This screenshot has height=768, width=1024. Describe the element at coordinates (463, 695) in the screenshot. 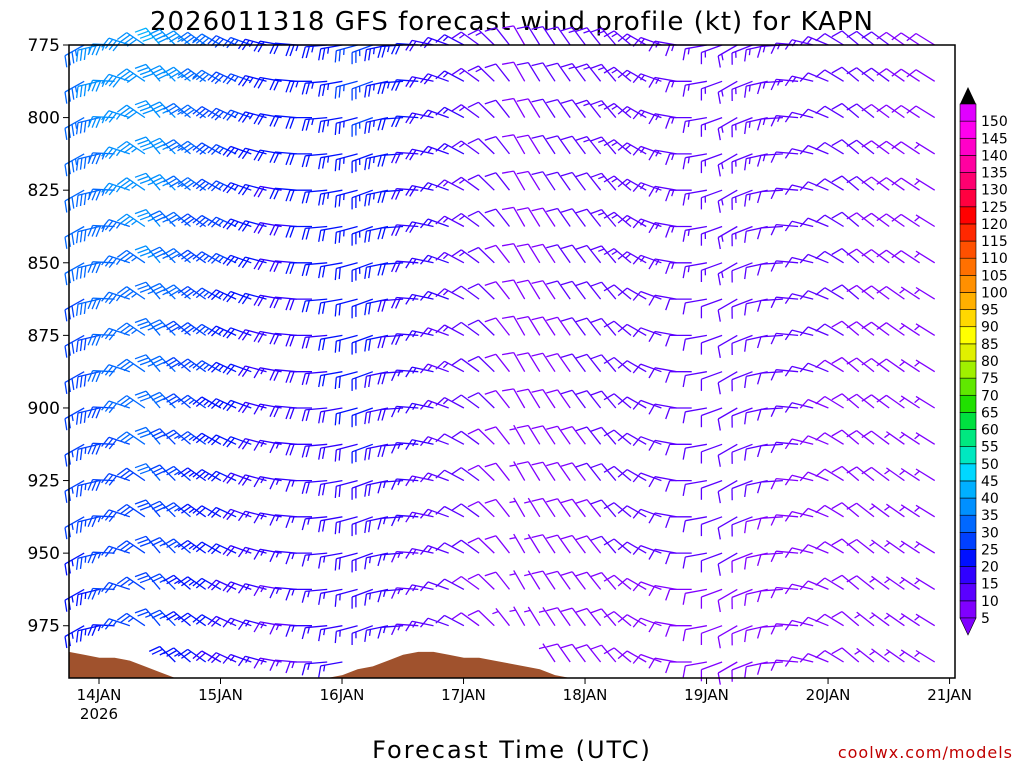

I see `x-tick-label: 17JAN` at that location.